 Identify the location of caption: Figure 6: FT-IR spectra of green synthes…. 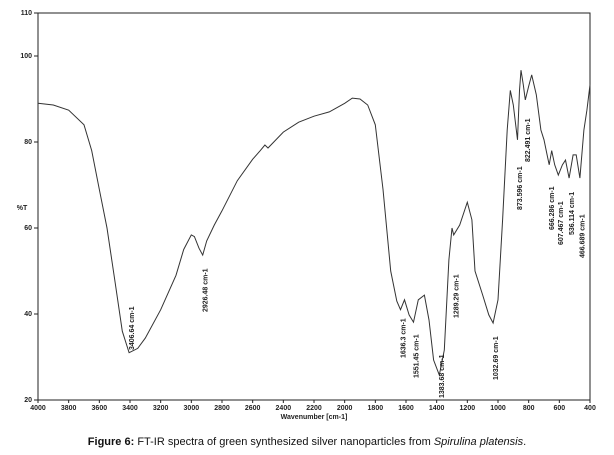
(307, 442).